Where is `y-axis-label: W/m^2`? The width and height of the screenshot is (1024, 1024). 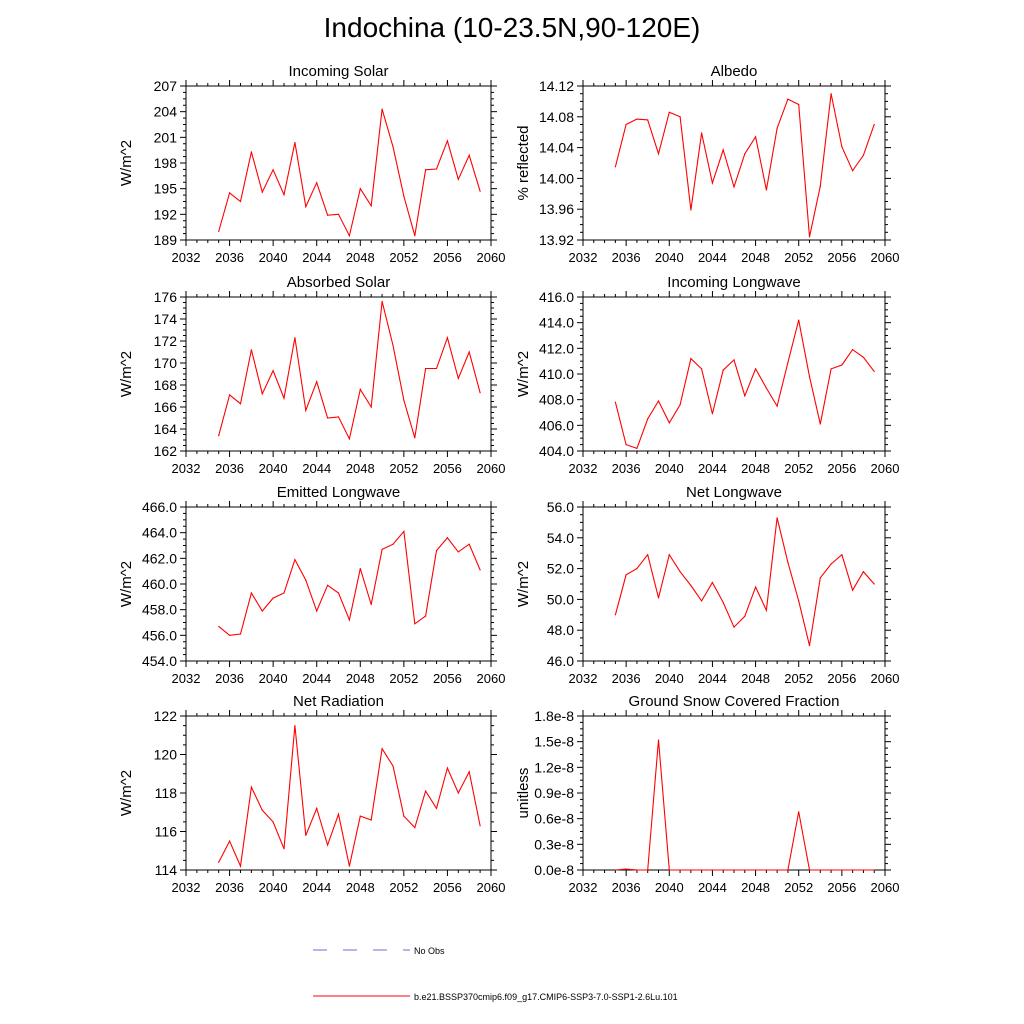
y-axis-label: W/m^2 is located at coordinates (126, 584).